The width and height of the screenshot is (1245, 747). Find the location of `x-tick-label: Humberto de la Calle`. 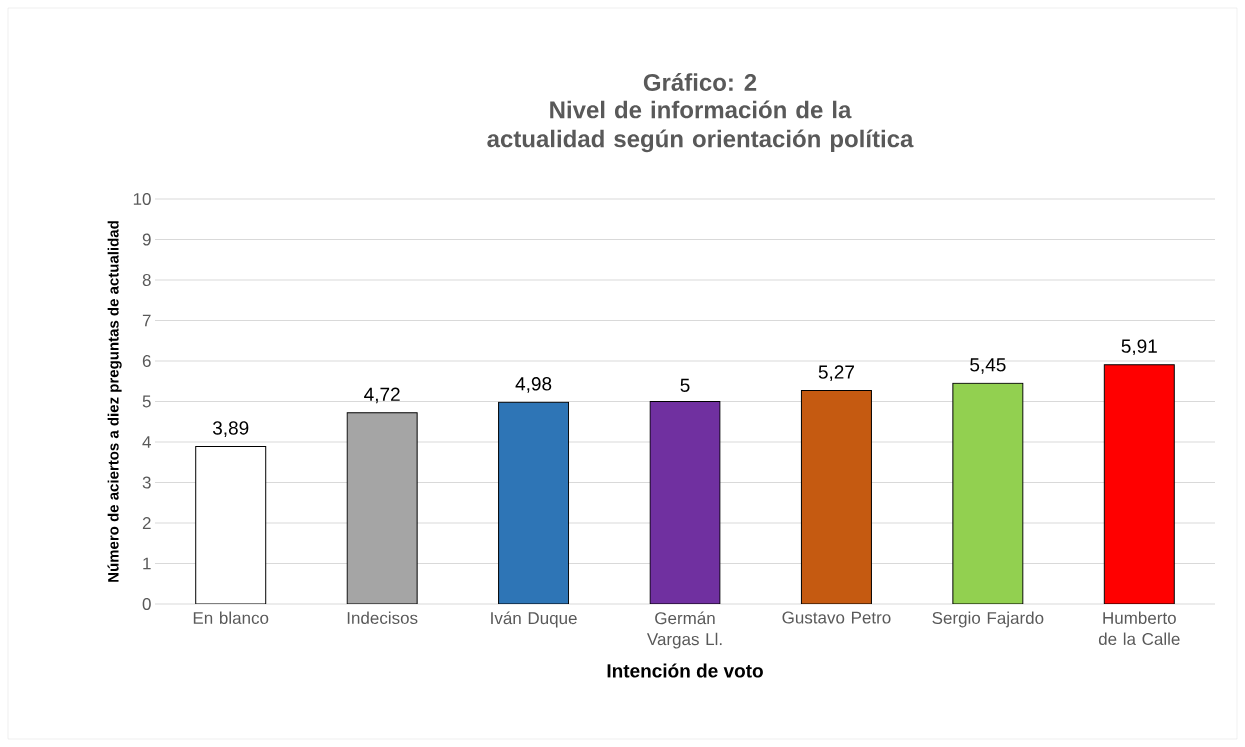

x-tick-label: Humberto de la Calle is located at coordinates (1139, 628).